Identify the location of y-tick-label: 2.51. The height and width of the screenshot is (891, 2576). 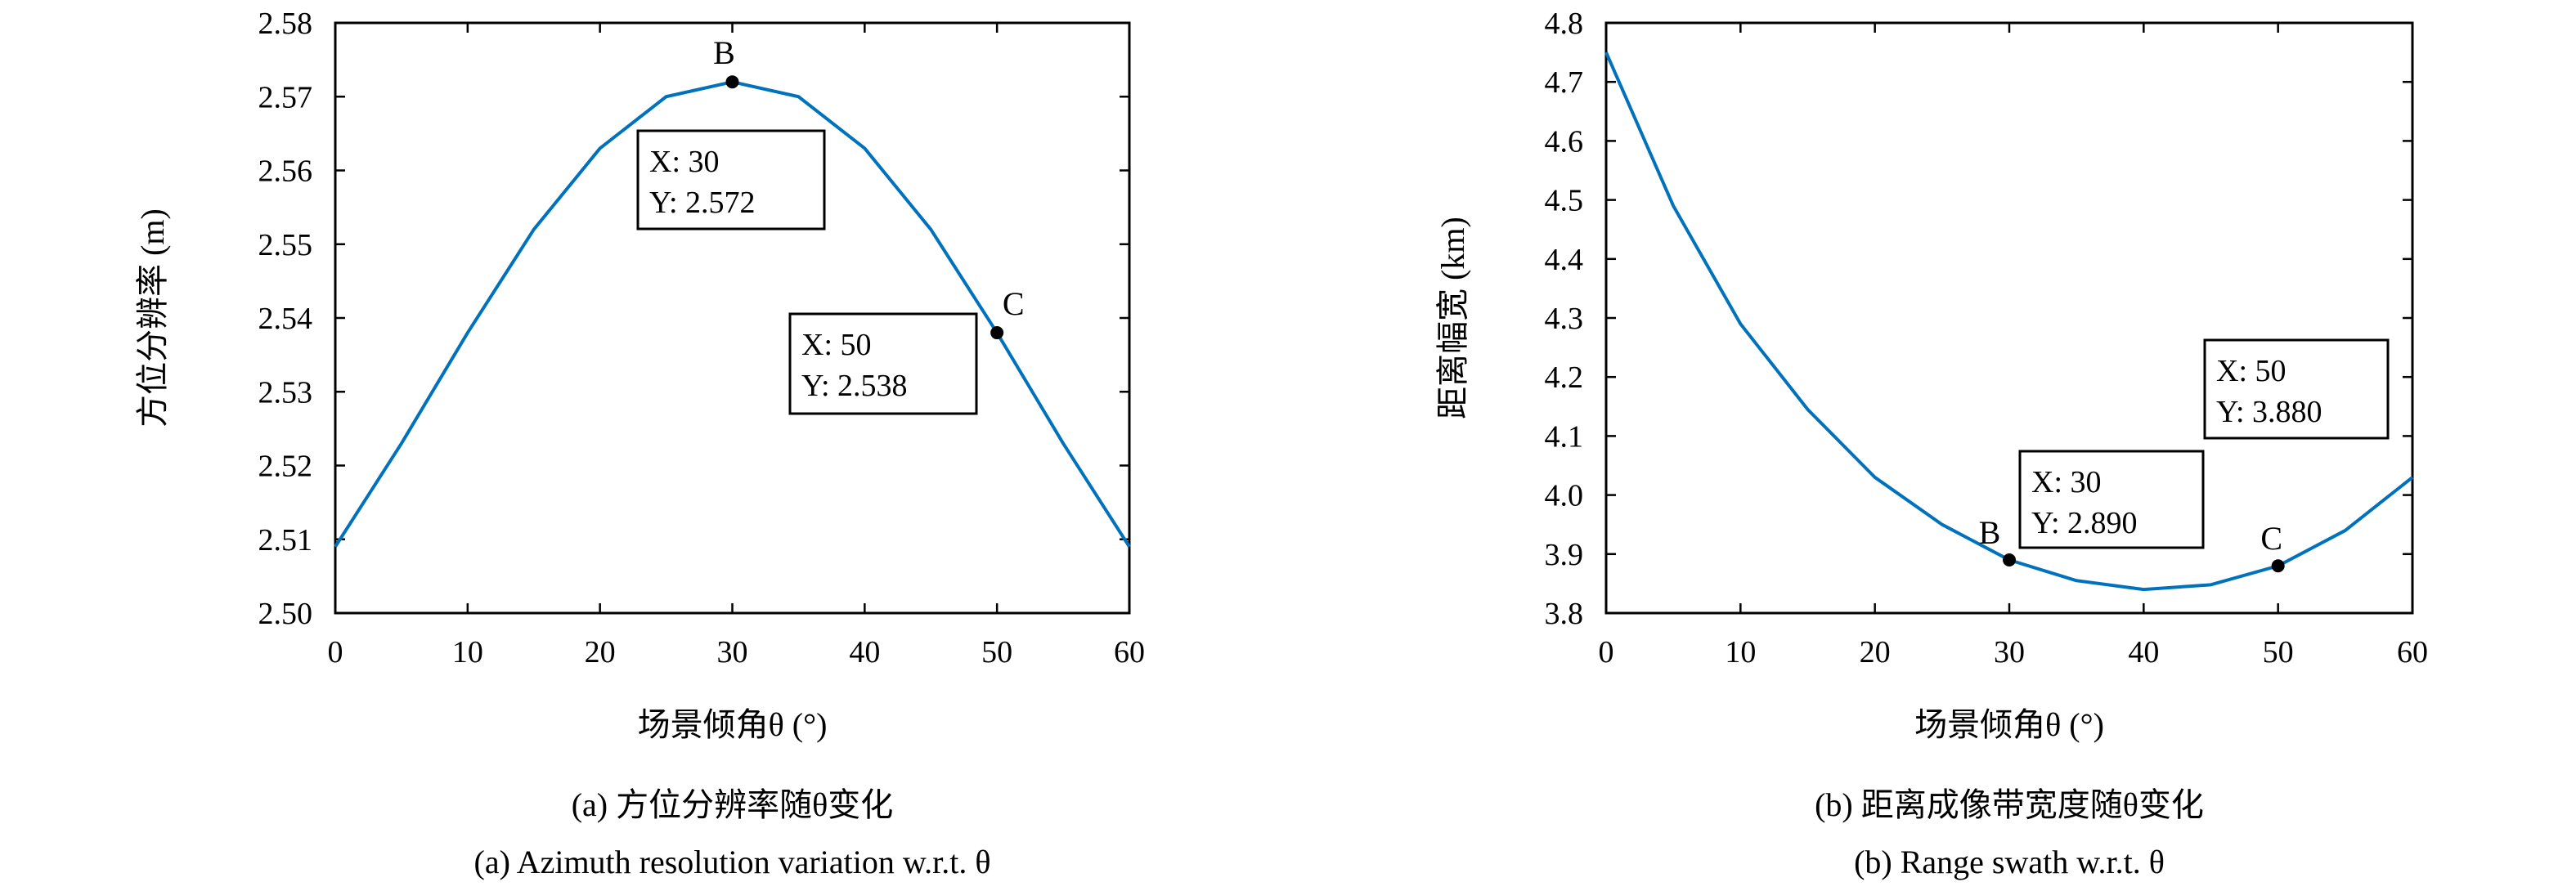
(285, 540).